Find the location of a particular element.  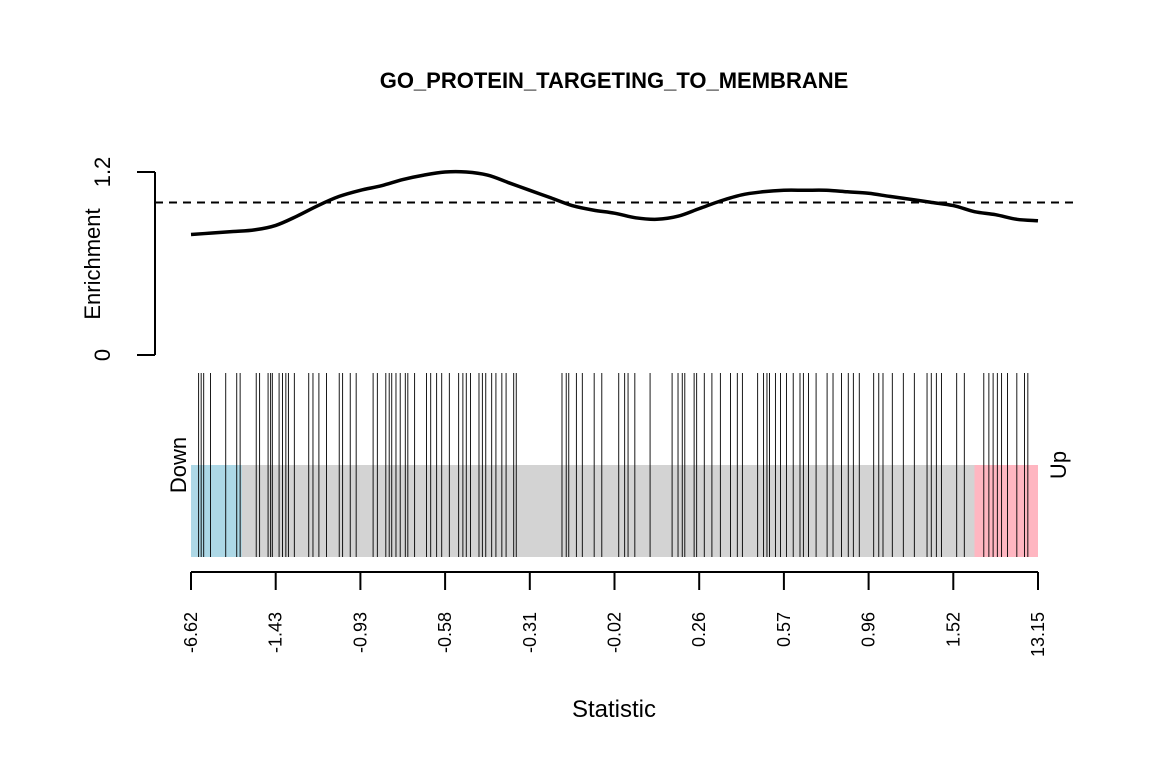

x-tick-label: -0.58 is located at coordinates (445, 632).